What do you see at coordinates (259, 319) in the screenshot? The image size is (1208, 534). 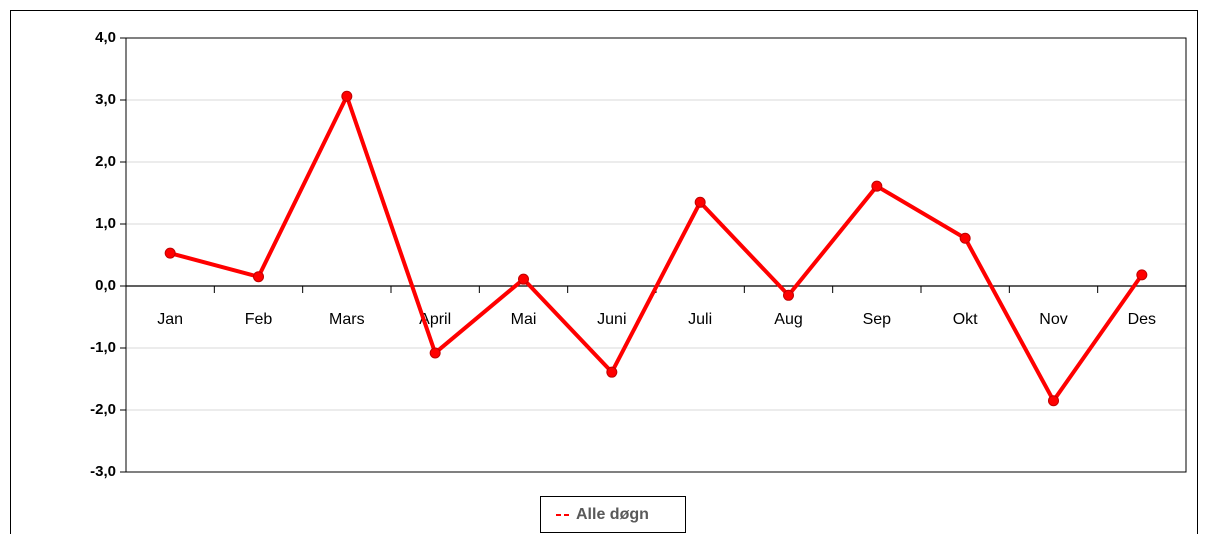 I see `x-tick-label: Feb` at bounding box center [259, 319].